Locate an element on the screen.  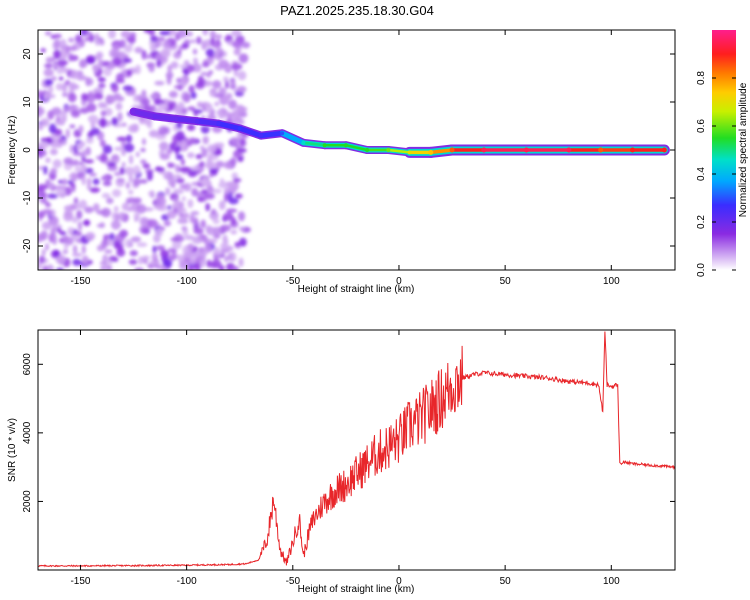
y-tick-label: -10 is located at coordinates (27, 197).